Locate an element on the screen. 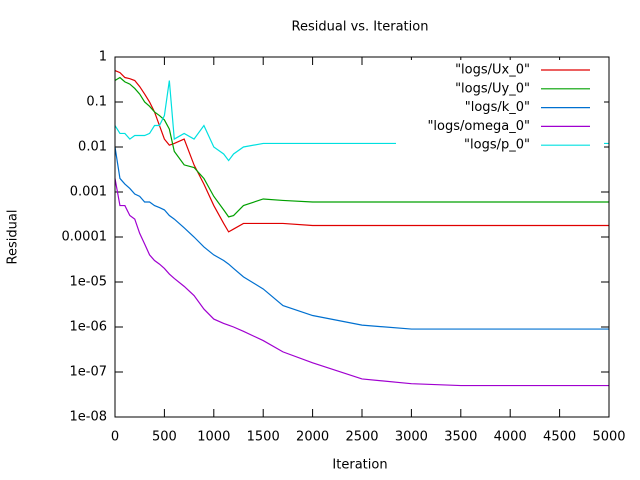 This screenshot has width=640, height=480. x-tick-label: 0 is located at coordinates (115, 437).